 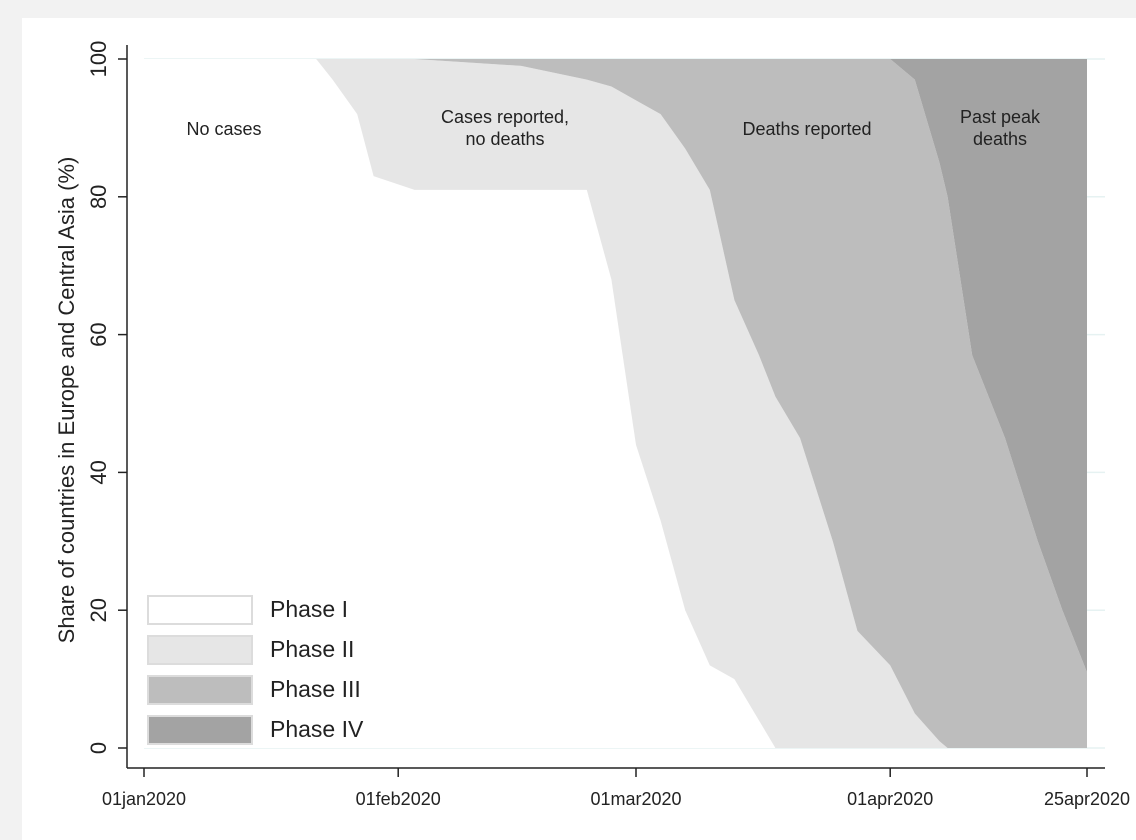 I want to click on legend-label: Phase IV, so click(x=317, y=729).